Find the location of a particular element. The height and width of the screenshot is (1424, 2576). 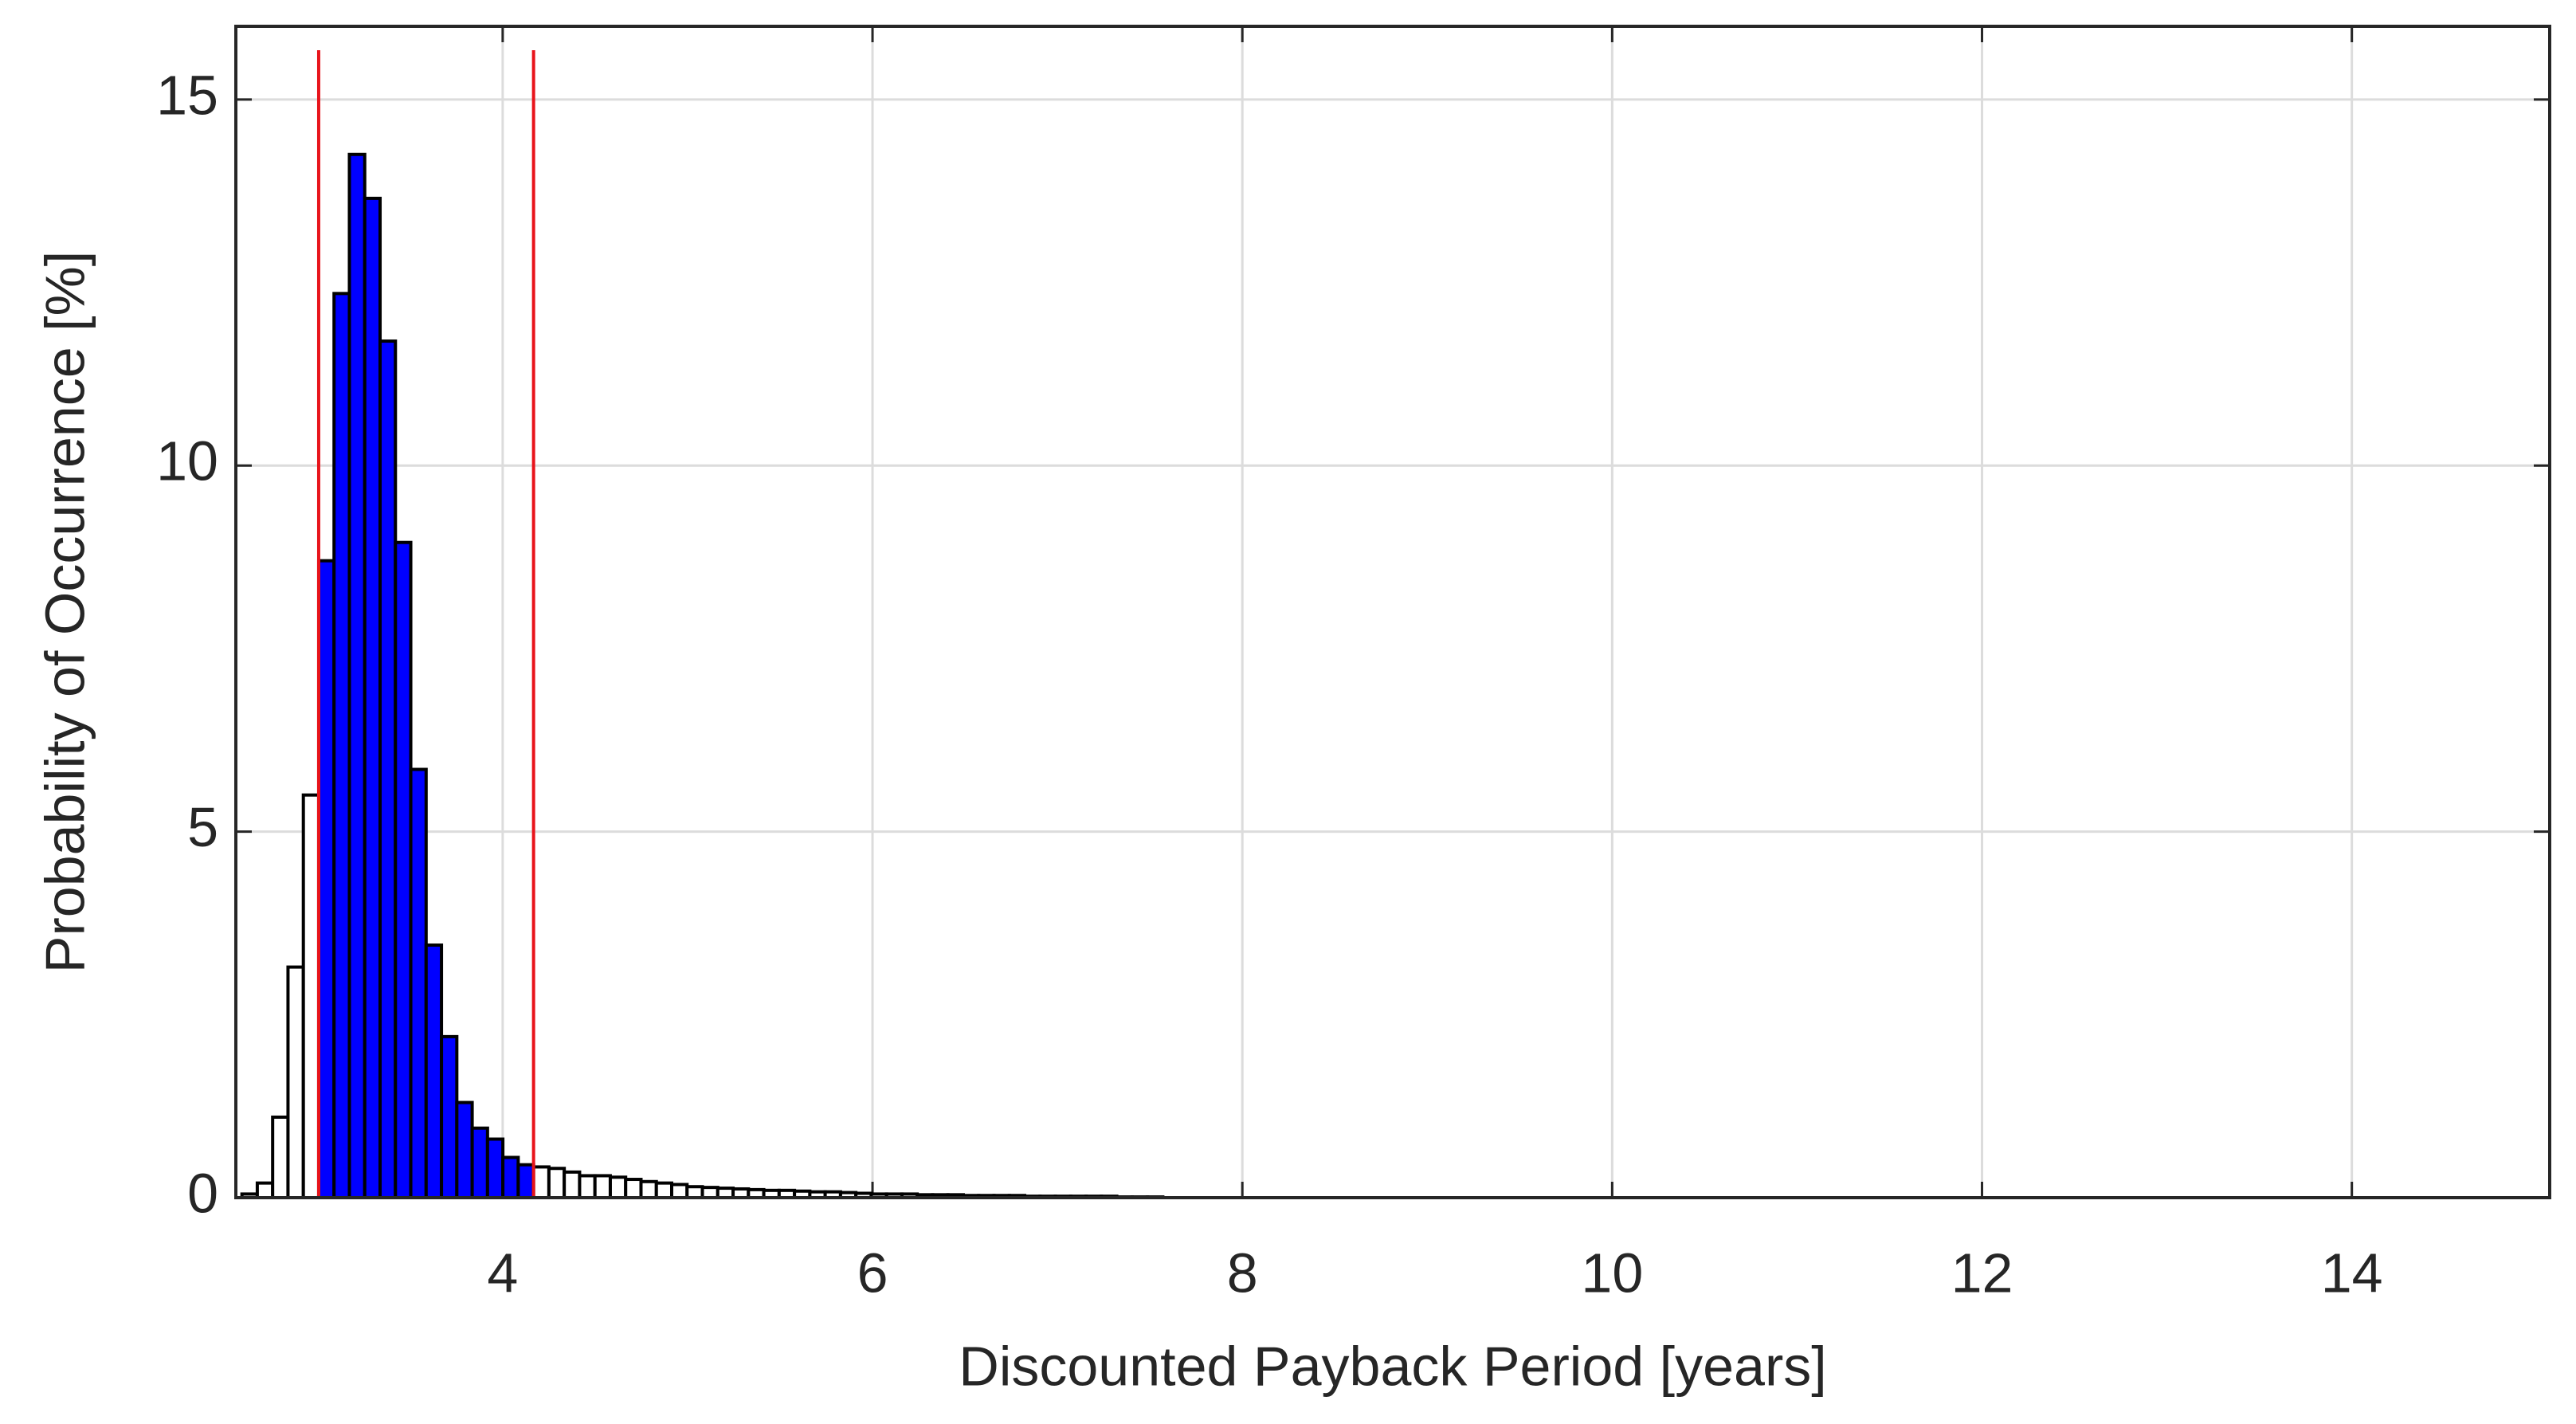

x-tick-label: 6 is located at coordinates (873, 1273).